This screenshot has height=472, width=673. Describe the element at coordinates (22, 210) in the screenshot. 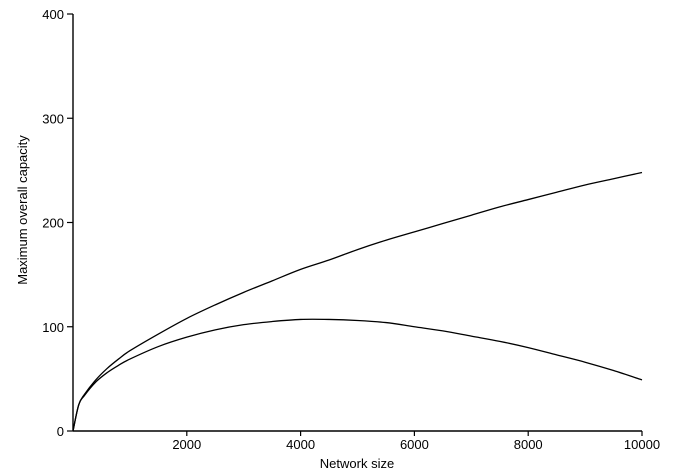

I see `y-axis-title: Maximum overall capacity` at that location.